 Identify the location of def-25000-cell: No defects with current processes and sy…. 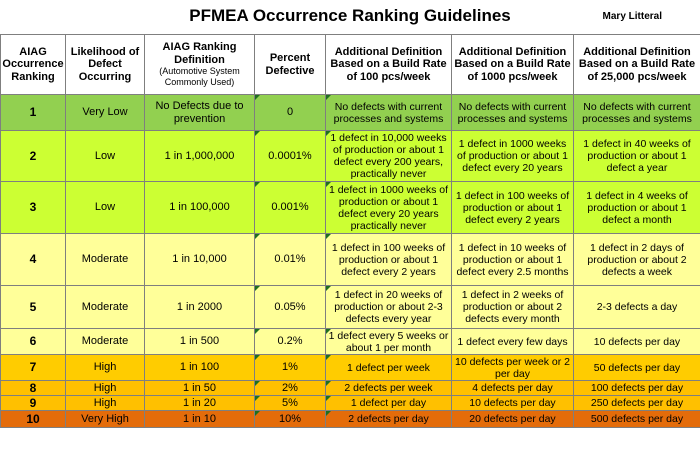
(636, 112).